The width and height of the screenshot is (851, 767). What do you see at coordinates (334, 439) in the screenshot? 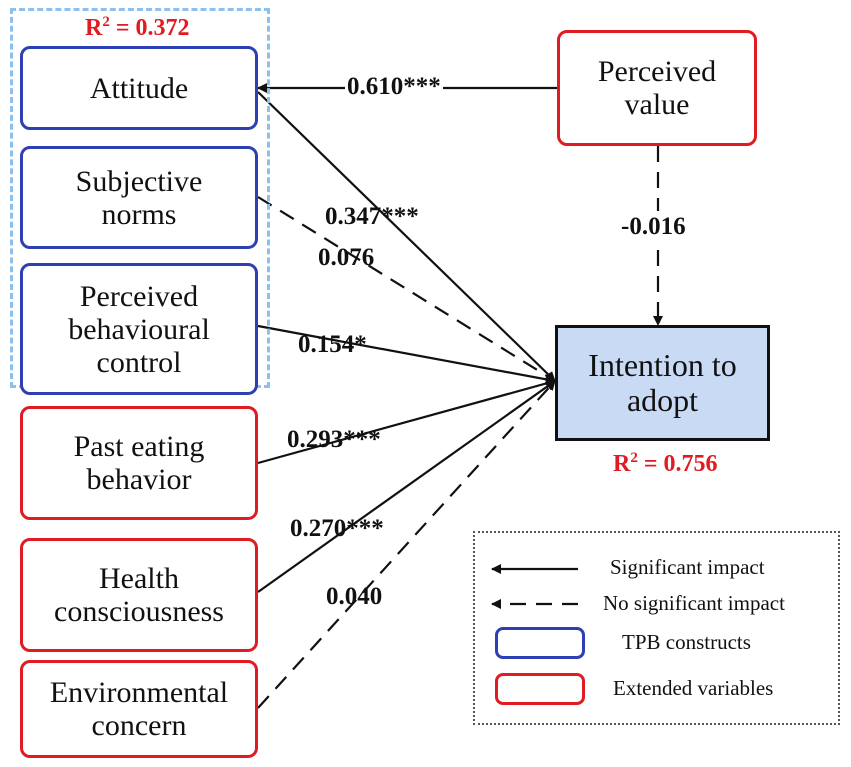
I see `coef-past-intention: 0.293***` at bounding box center [334, 439].